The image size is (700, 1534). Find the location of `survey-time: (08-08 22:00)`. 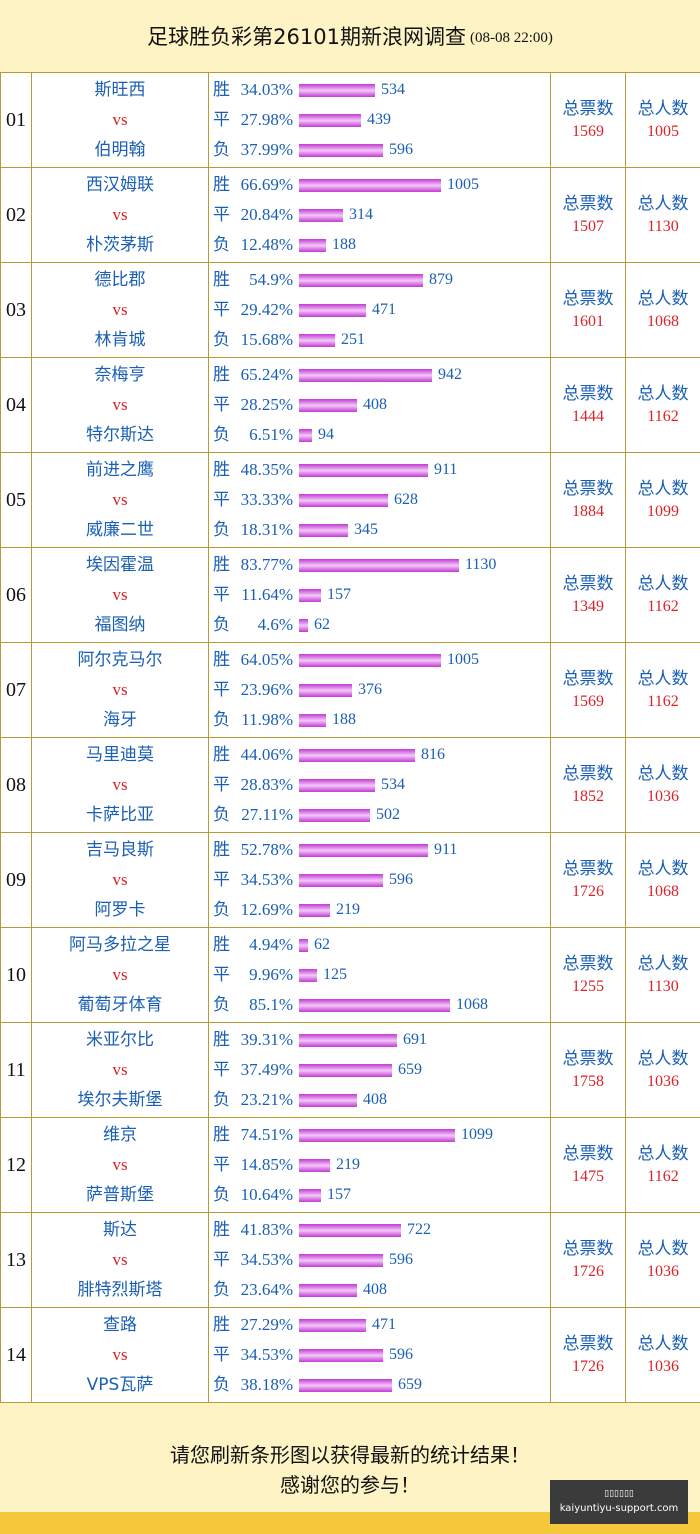

survey-time: (08-08 22:00) is located at coordinates (511, 37).